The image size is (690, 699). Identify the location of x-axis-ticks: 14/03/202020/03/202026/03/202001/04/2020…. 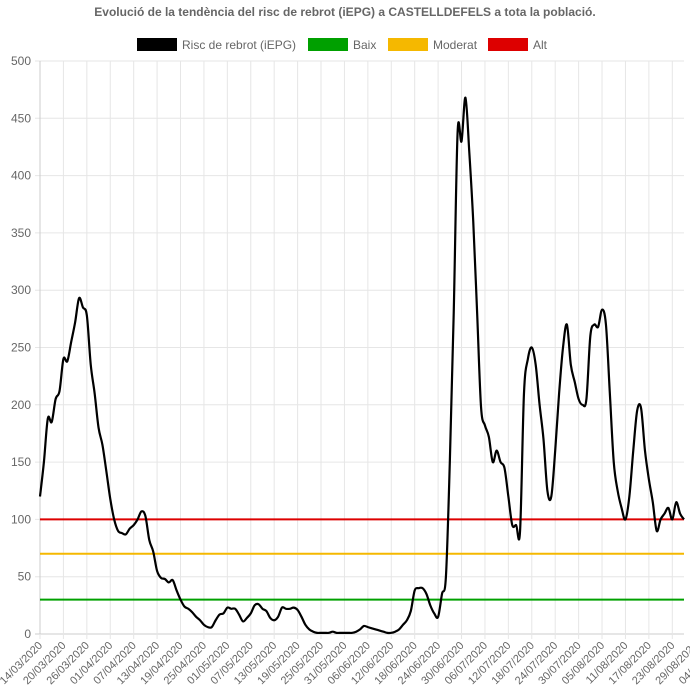
(345, 663).